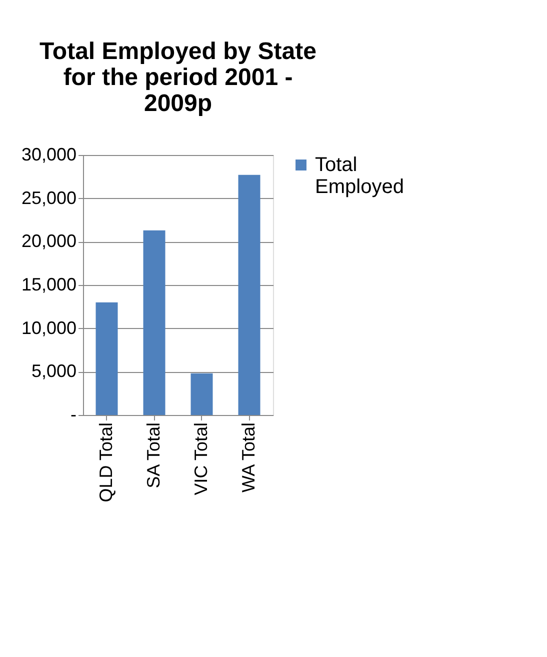 The width and height of the screenshot is (547, 657). What do you see at coordinates (53, 371) in the screenshot?
I see `y-tick-label: 5,000` at bounding box center [53, 371].